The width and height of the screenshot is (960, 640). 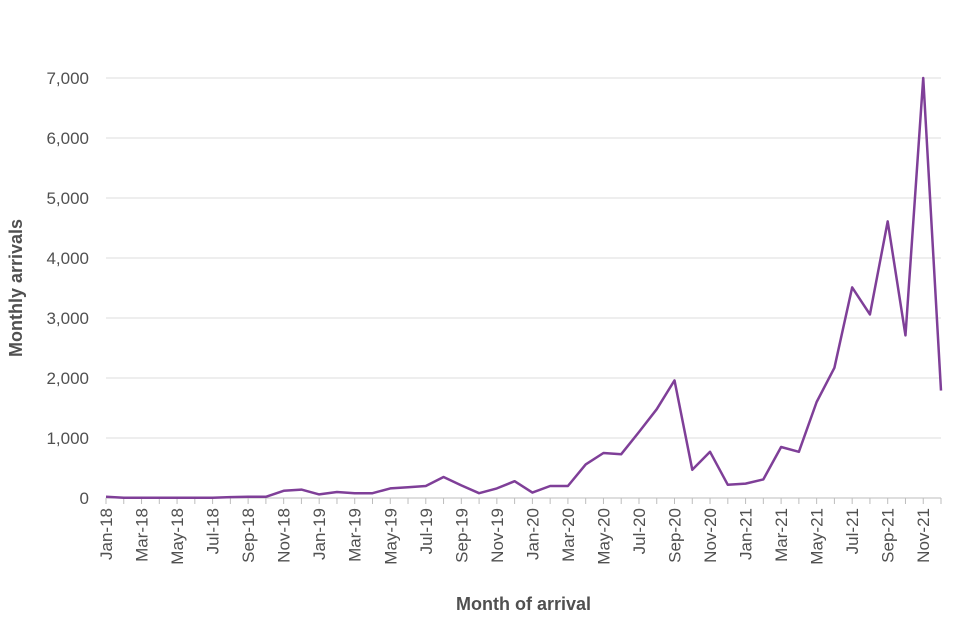 I want to click on y-tick-label: 5,000, so click(x=67, y=198).